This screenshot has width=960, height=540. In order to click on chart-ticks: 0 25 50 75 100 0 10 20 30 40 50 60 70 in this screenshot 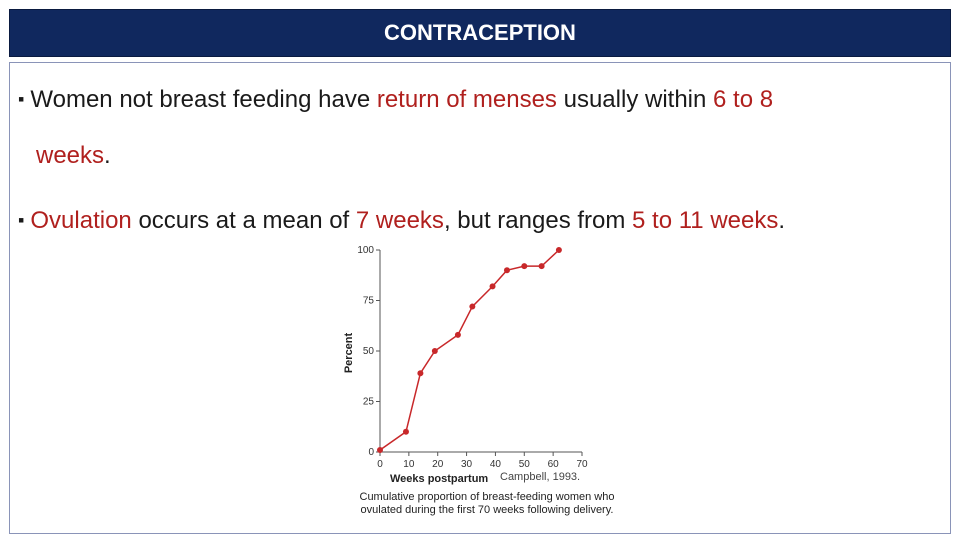, I will do `click(472, 357)`.